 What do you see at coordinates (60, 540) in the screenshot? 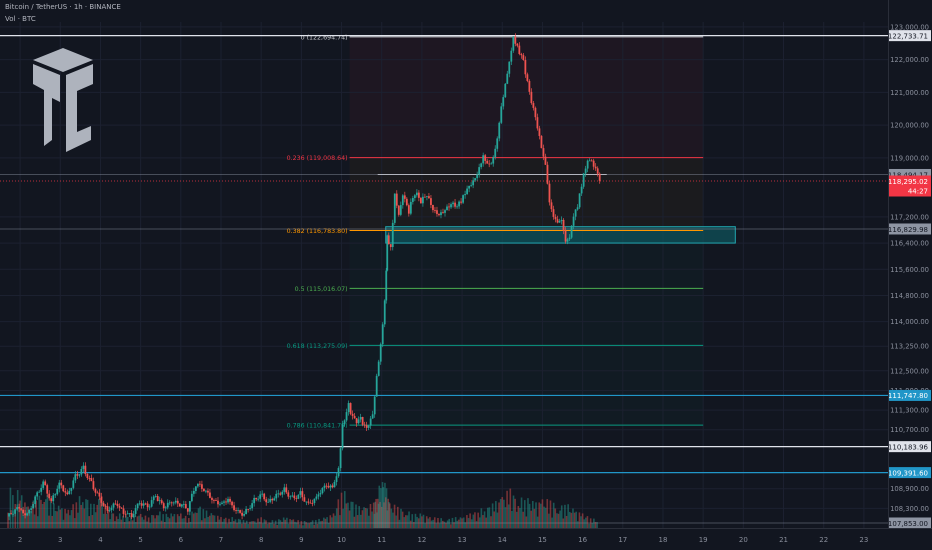
I see `time-tick-label: 3` at bounding box center [60, 540].